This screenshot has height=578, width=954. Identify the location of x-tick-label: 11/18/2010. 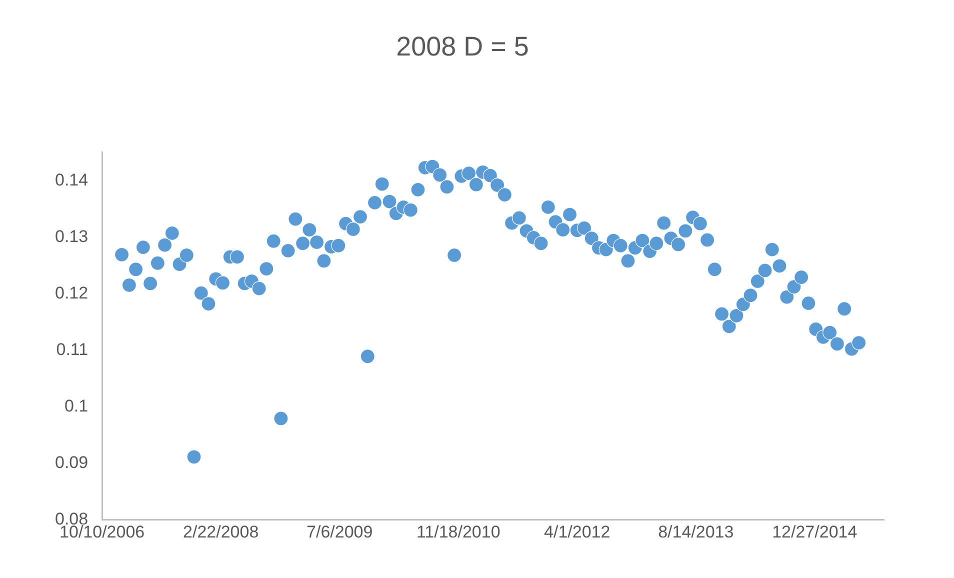
(458, 532).